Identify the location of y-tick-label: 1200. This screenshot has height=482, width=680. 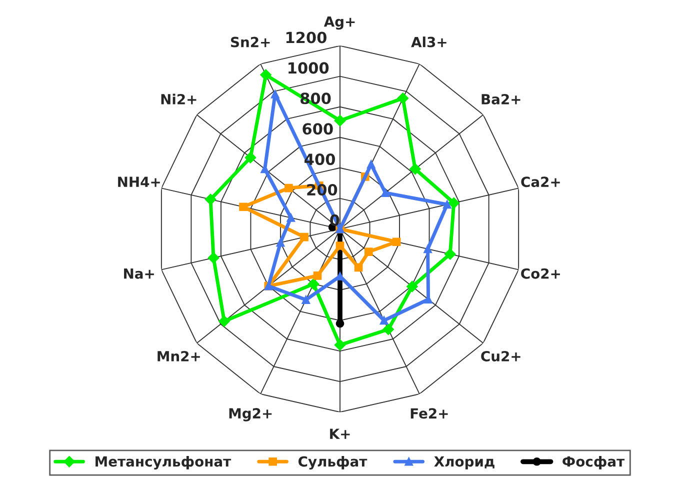
(306, 38).